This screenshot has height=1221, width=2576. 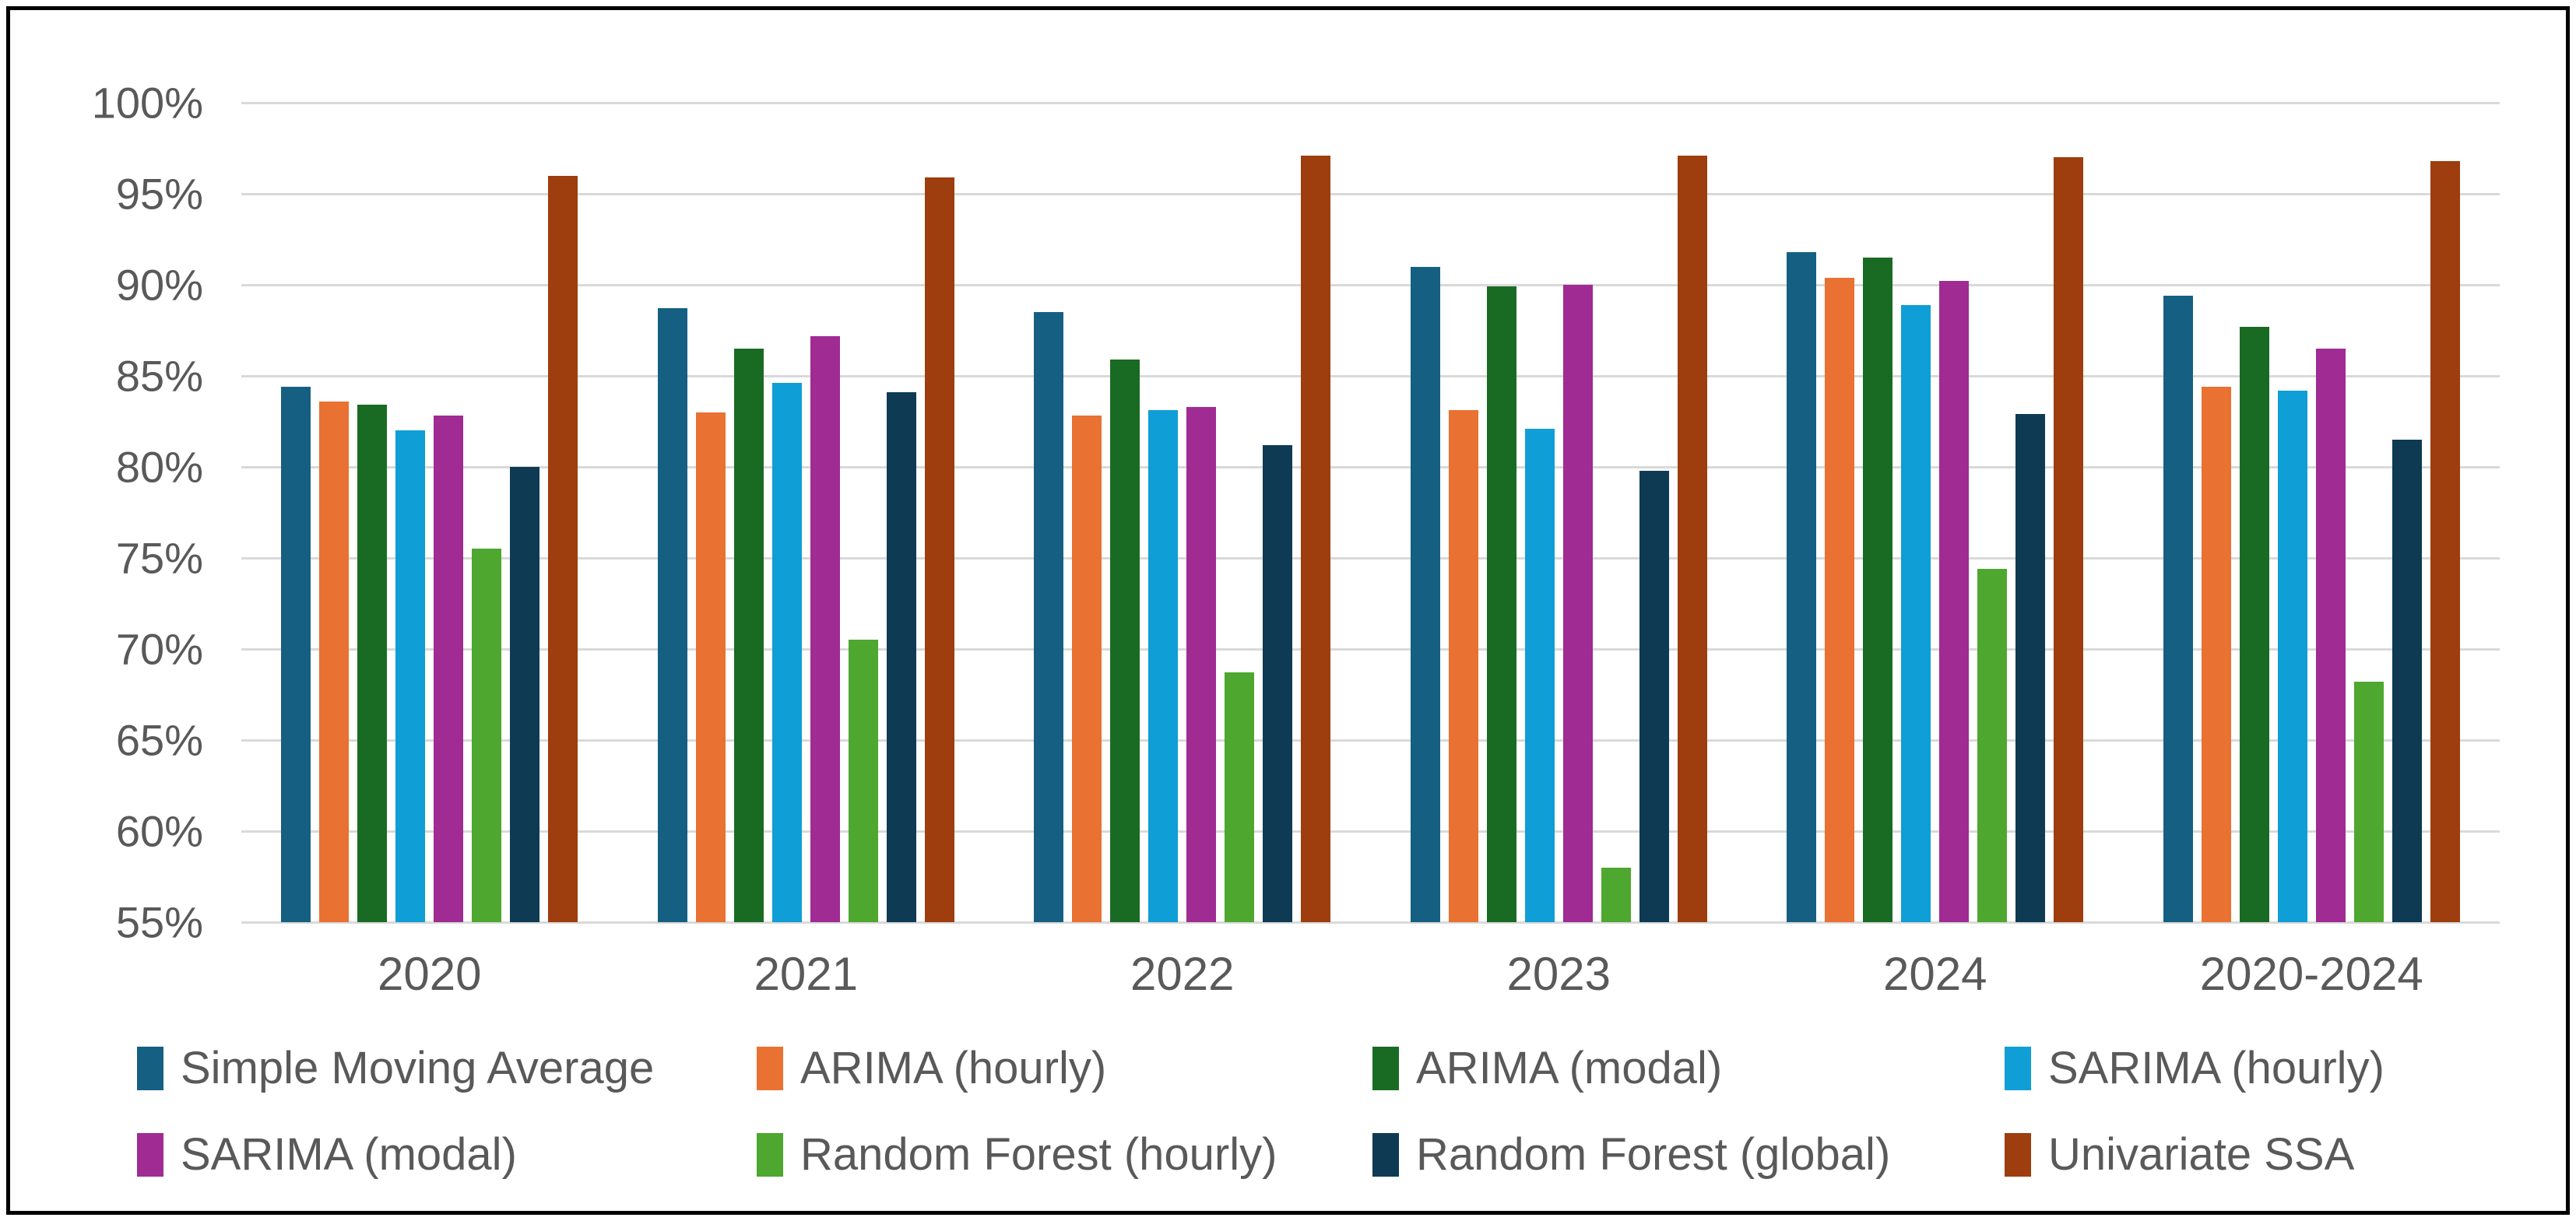 I want to click on bar-group-2021, so click(x=807, y=512).